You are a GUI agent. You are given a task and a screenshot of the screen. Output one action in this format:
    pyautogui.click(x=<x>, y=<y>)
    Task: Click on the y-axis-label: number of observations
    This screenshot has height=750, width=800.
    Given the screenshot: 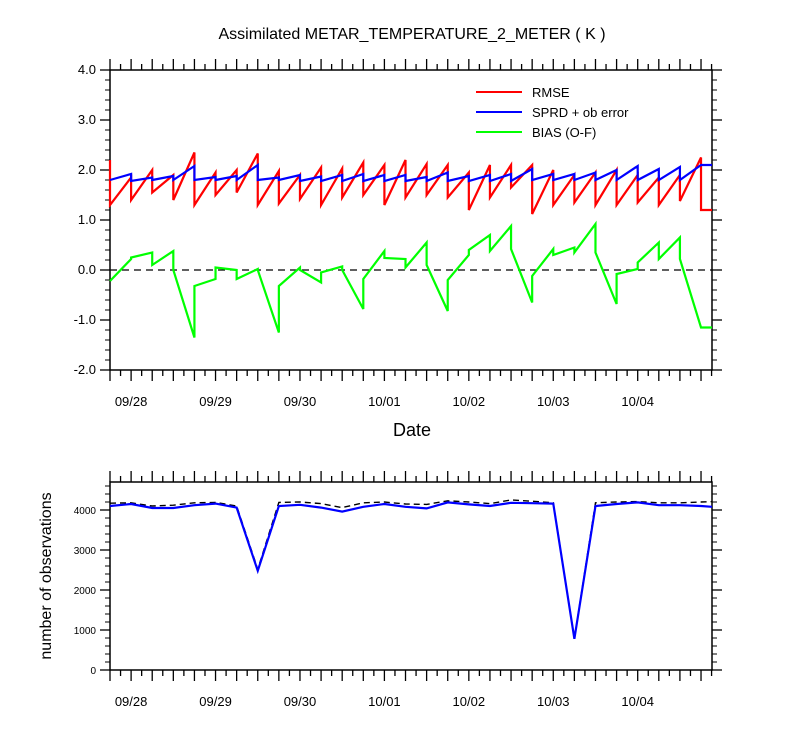 What is the action you would take?
    pyautogui.click(x=46, y=575)
    